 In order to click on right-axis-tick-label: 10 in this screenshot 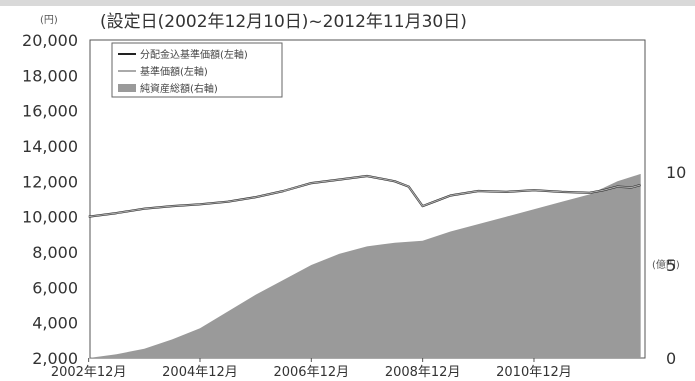, I will do `click(676, 172)`.